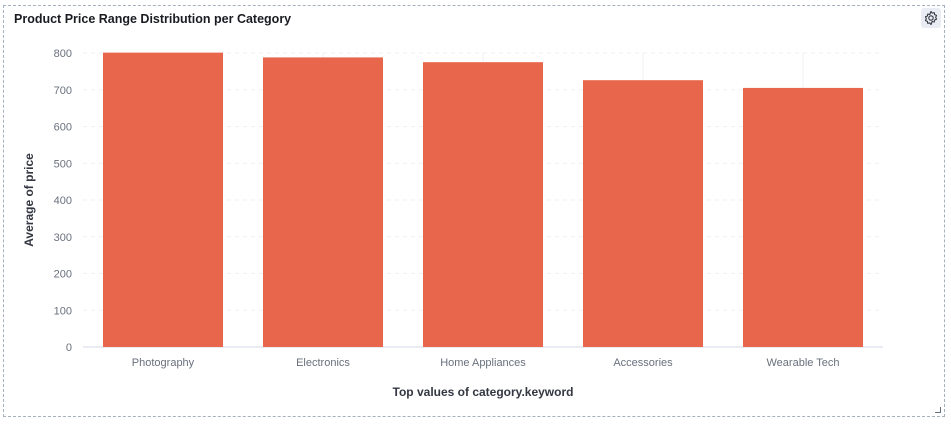 The image size is (951, 425). What do you see at coordinates (323, 363) in the screenshot?
I see `x-tick-label: Electronics` at bounding box center [323, 363].